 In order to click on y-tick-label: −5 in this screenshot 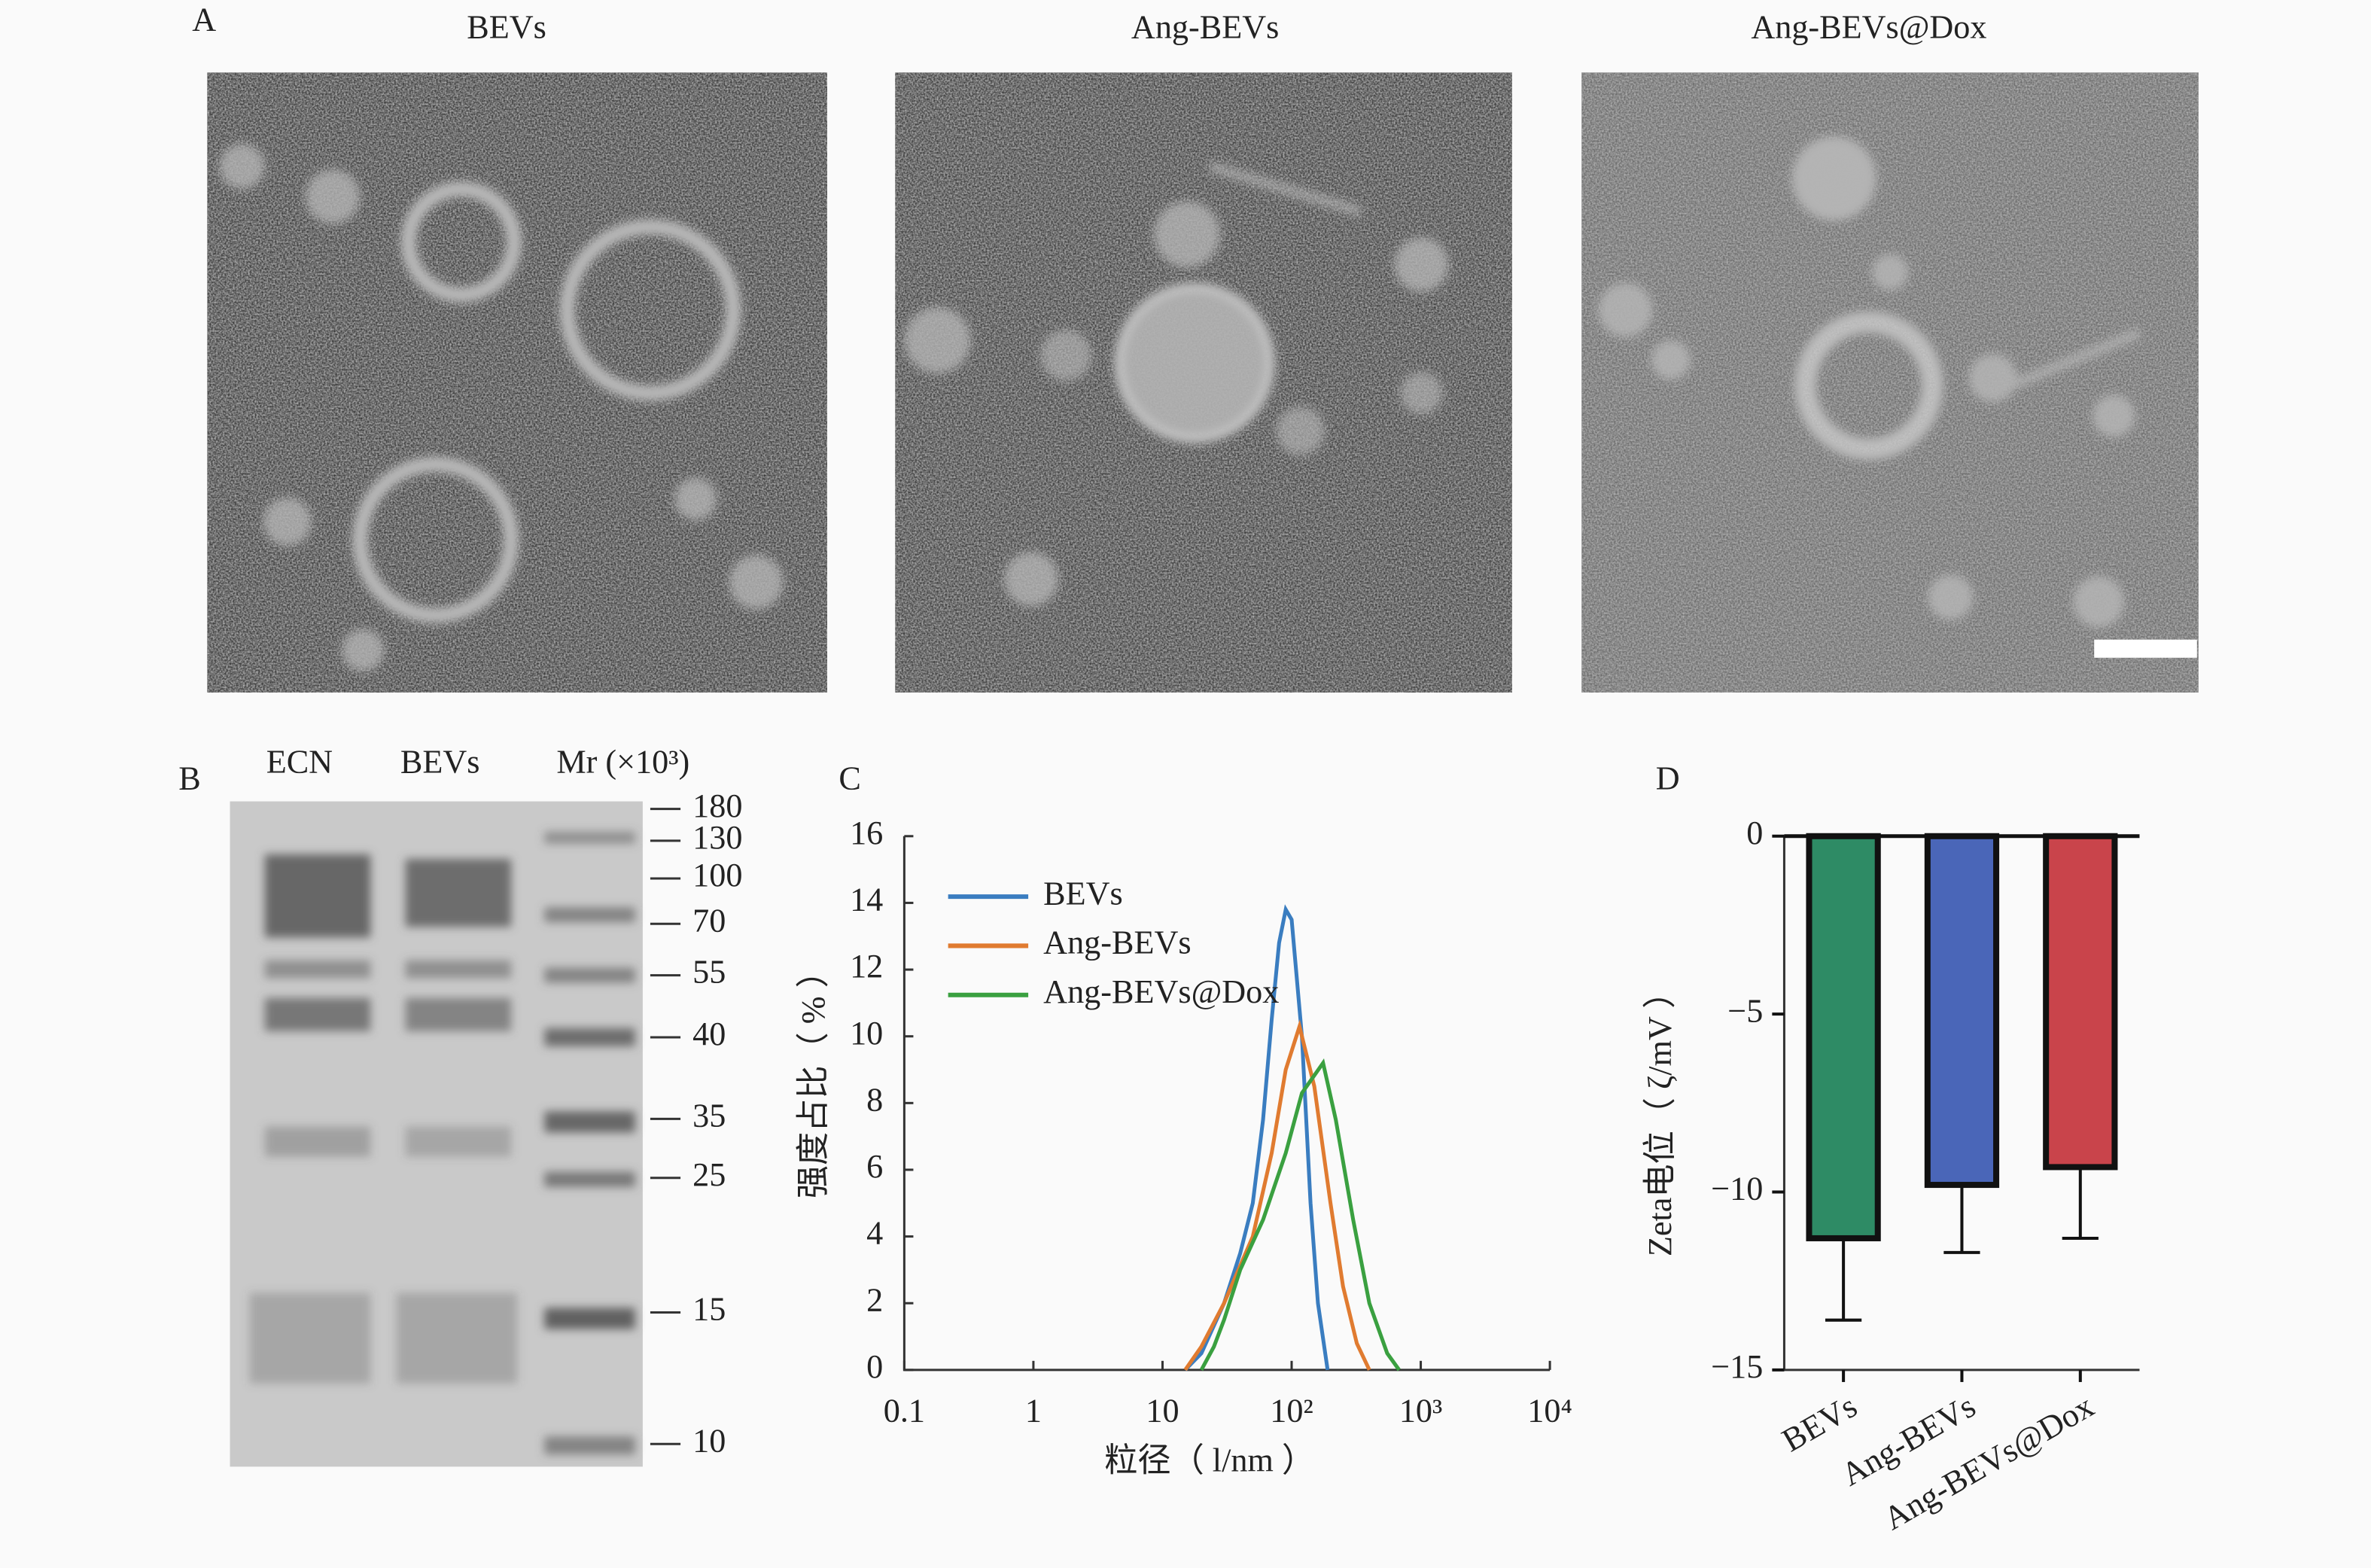, I will do `click(1745, 1010)`.